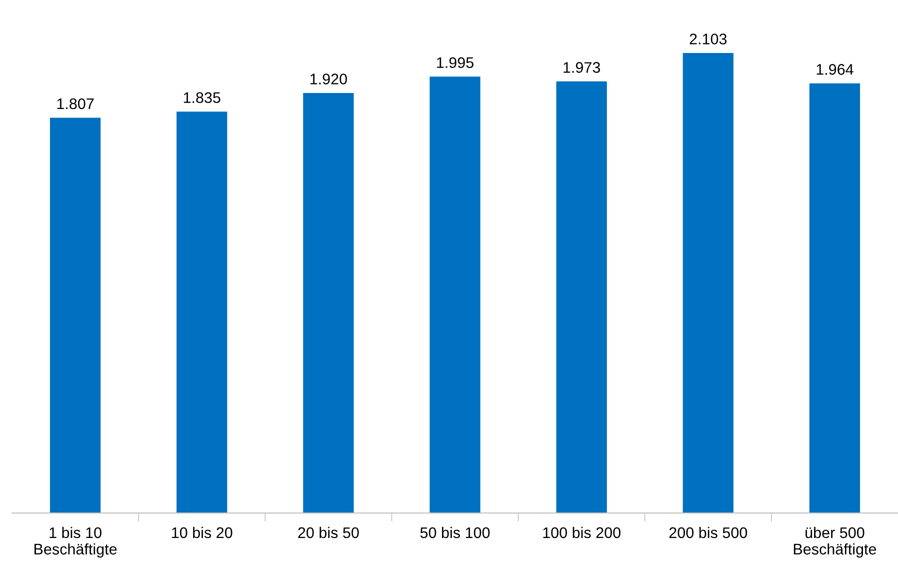 This screenshot has height=561, width=898. What do you see at coordinates (708, 39) in the screenshot?
I see `data-label: 2.103` at bounding box center [708, 39].